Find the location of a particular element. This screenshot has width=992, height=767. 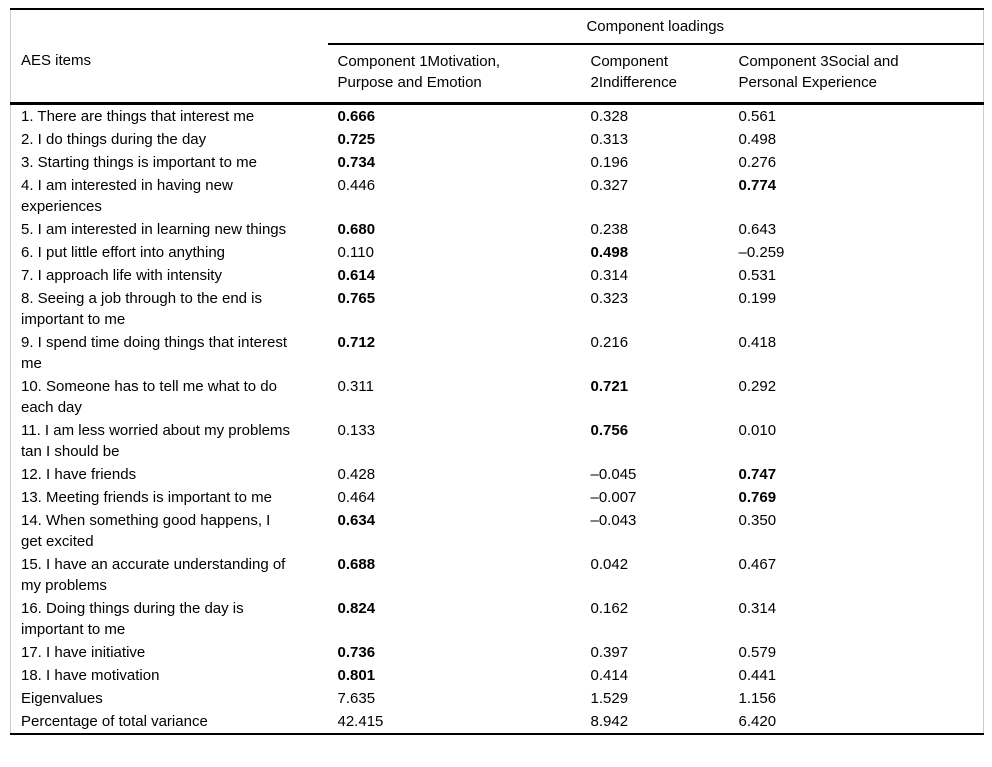

loading-cell-component-2: 0.721 is located at coordinates (609, 386).